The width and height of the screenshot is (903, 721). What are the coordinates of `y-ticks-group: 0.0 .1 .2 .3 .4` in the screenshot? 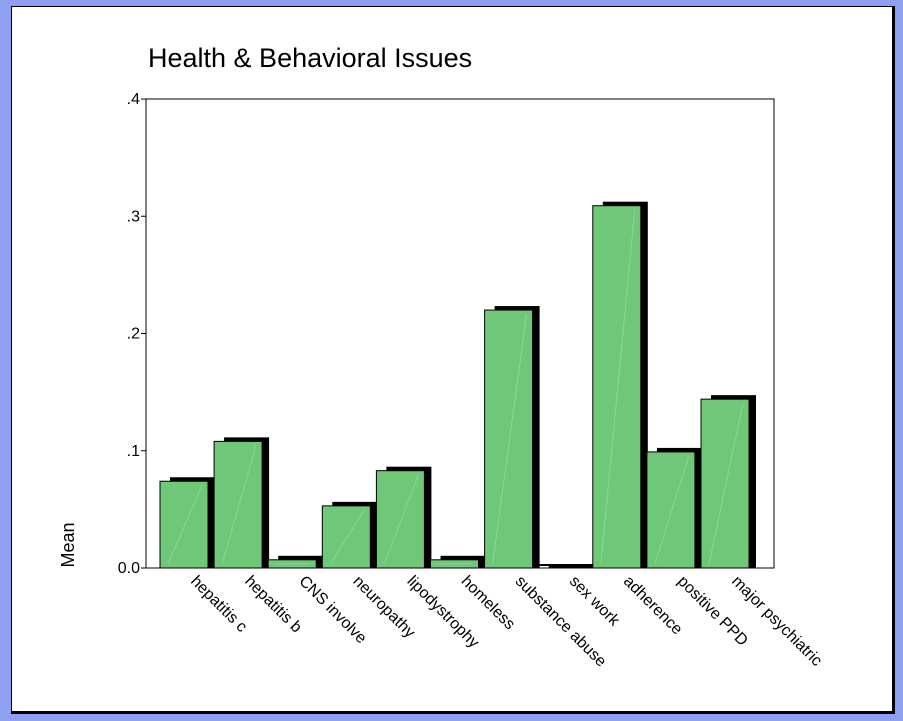 It's located at (132, 334).